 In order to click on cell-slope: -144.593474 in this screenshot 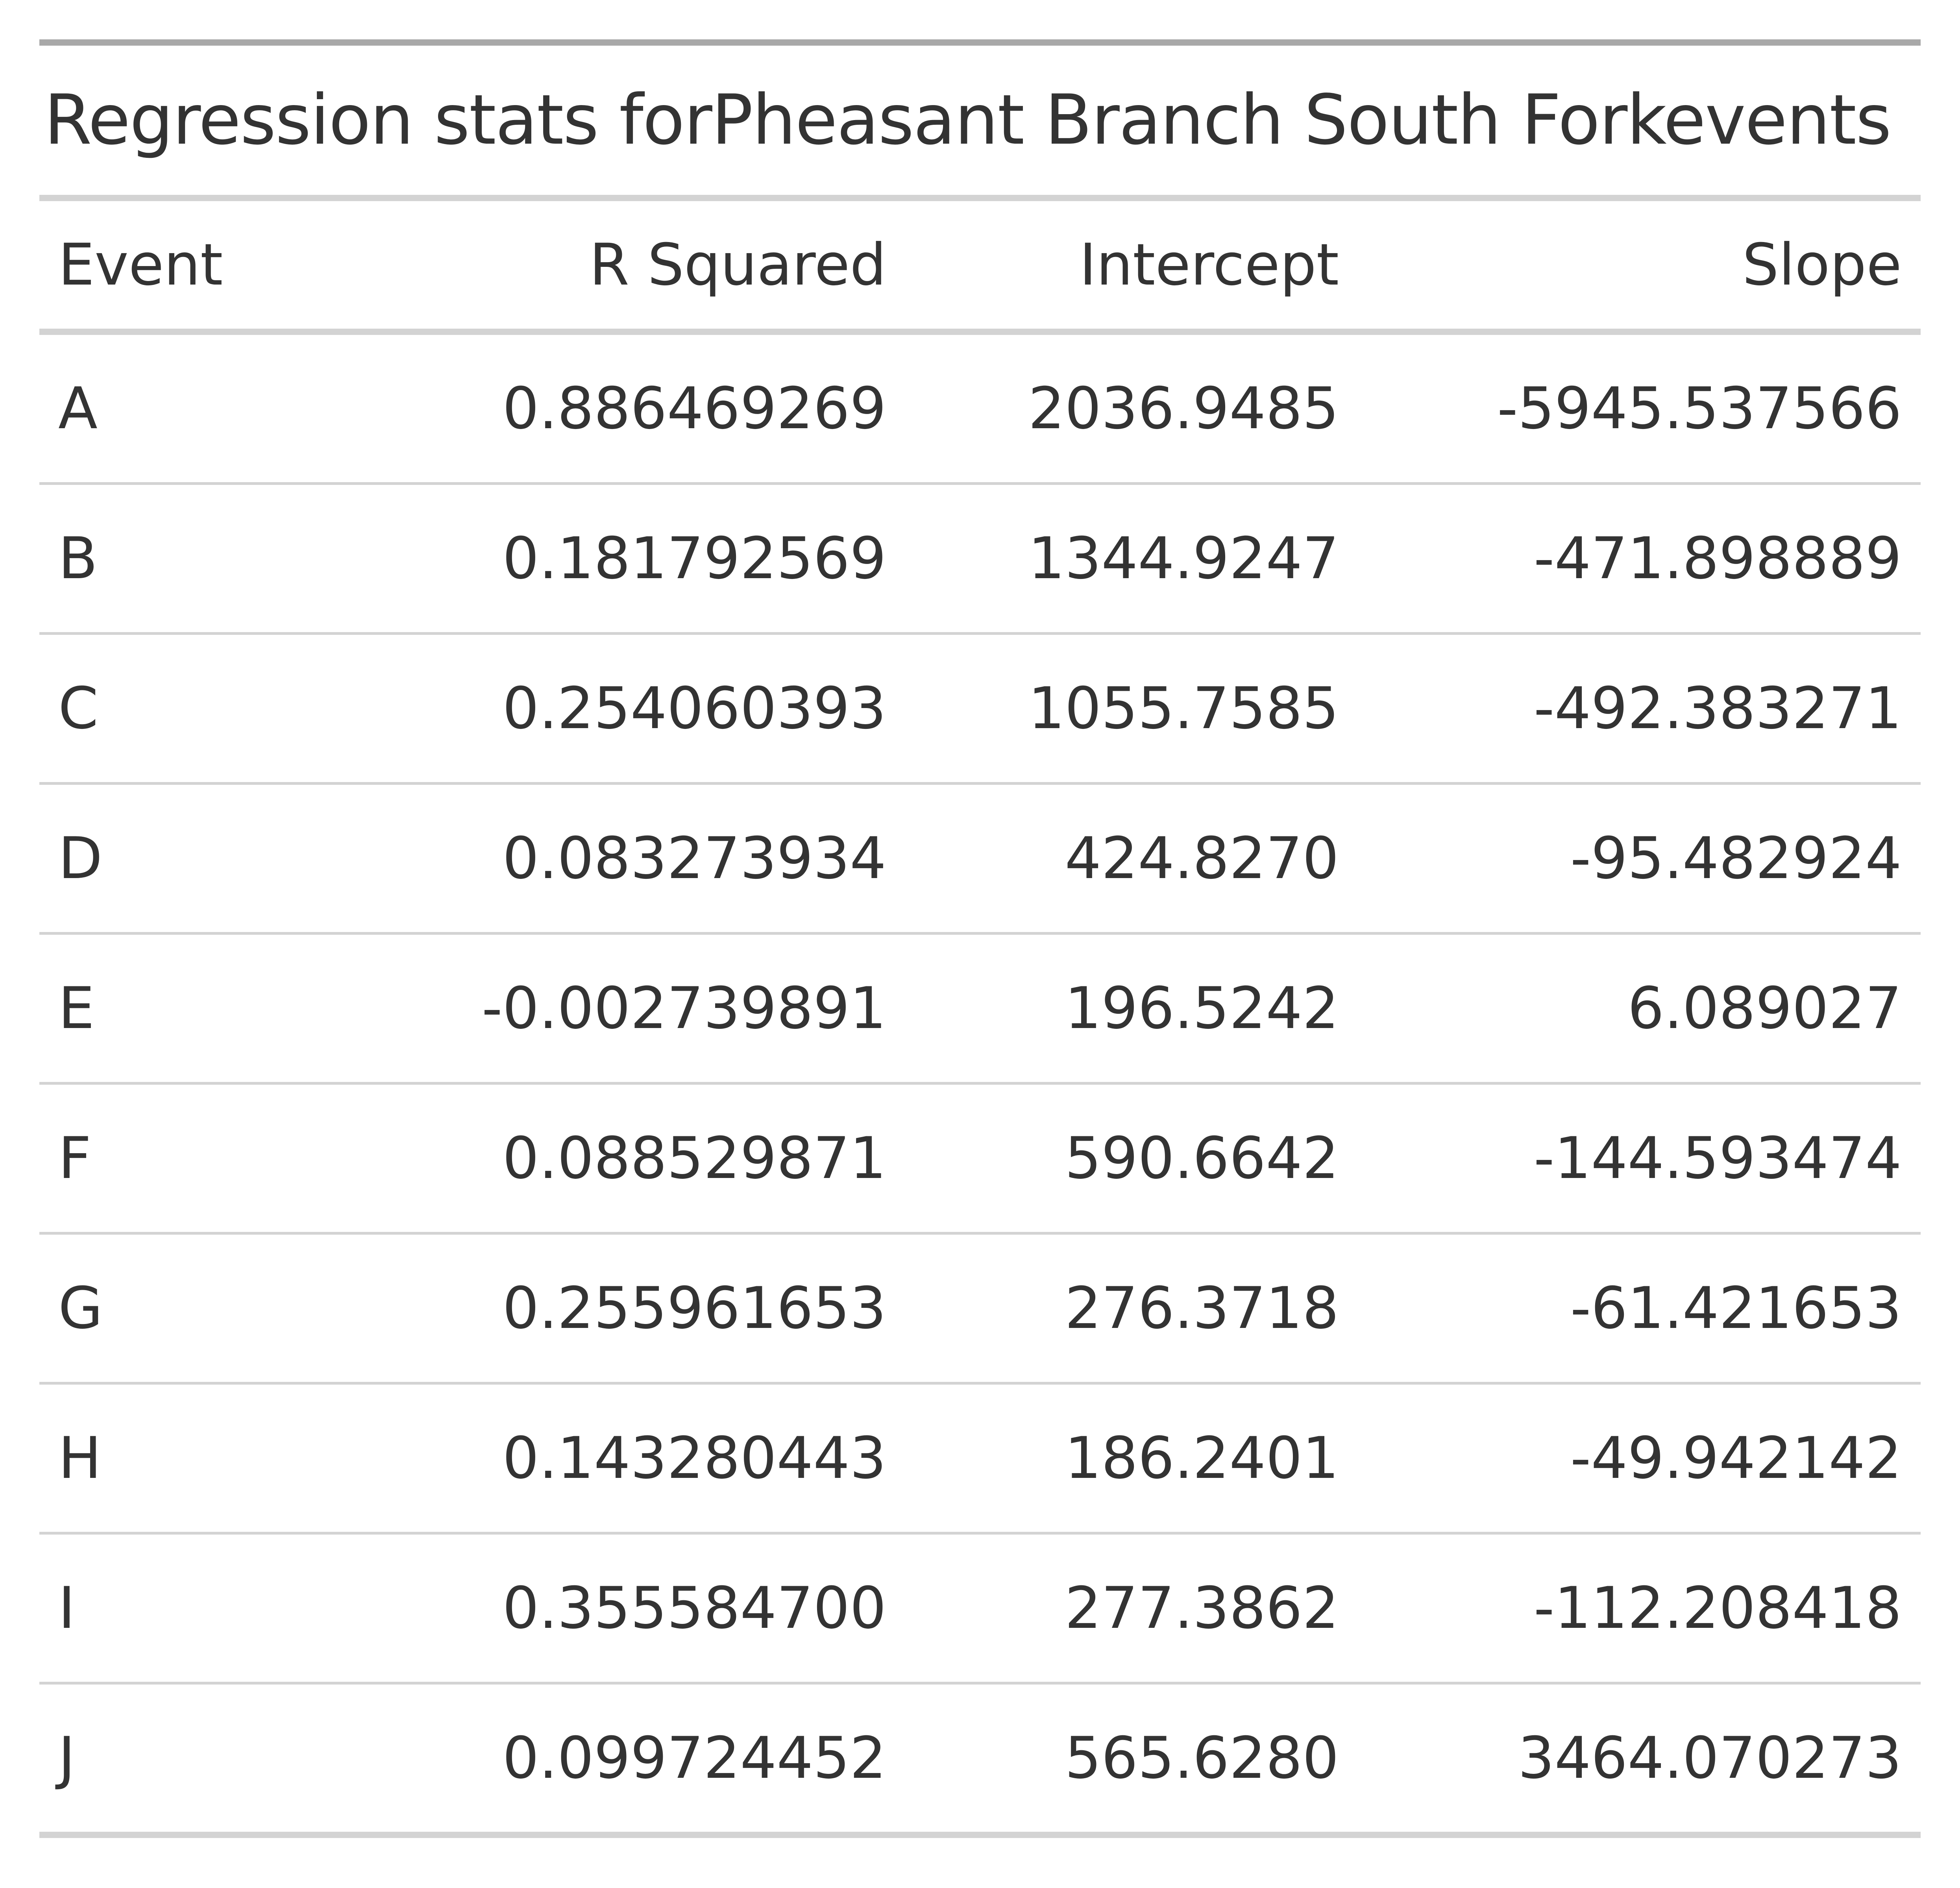, I will do `click(1639, 1159)`.